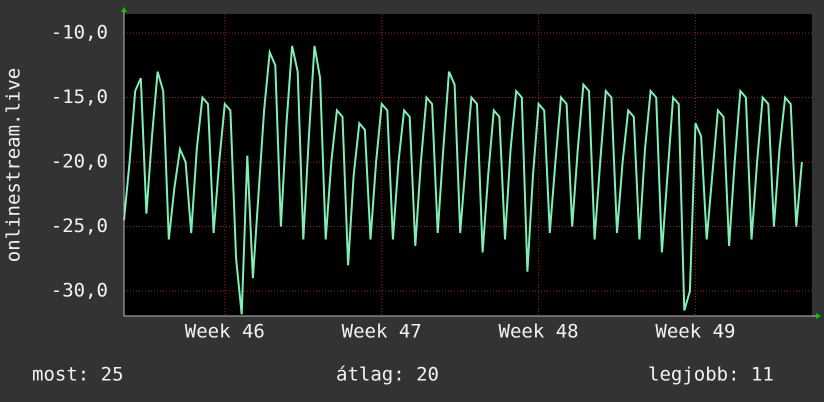  Describe the element at coordinates (14, 165) in the screenshot. I see `y-axis-label: onlinestream.live` at that location.